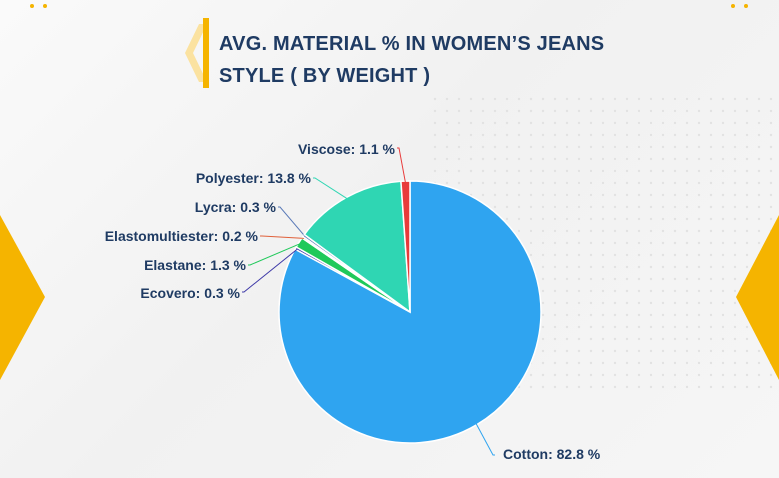  What do you see at coordinates (236, 207) in the screenshot?
I see `slice-label-lycra: Lycra: 0.3 %` at bounding box center [236, 207].